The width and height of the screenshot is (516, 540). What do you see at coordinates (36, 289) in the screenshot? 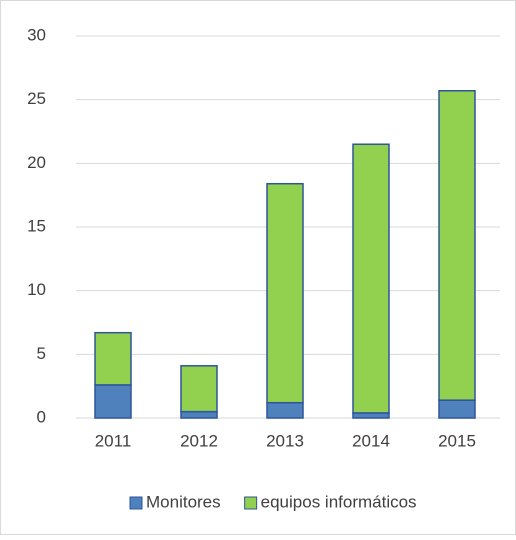
I see `y-tick-label: 10` at bounding box center [36, 289].